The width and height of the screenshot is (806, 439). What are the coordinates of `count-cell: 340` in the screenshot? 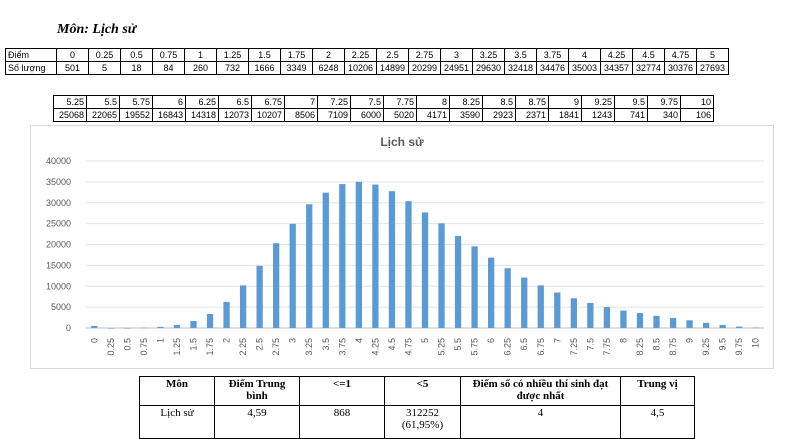 It's located at (664, 115).